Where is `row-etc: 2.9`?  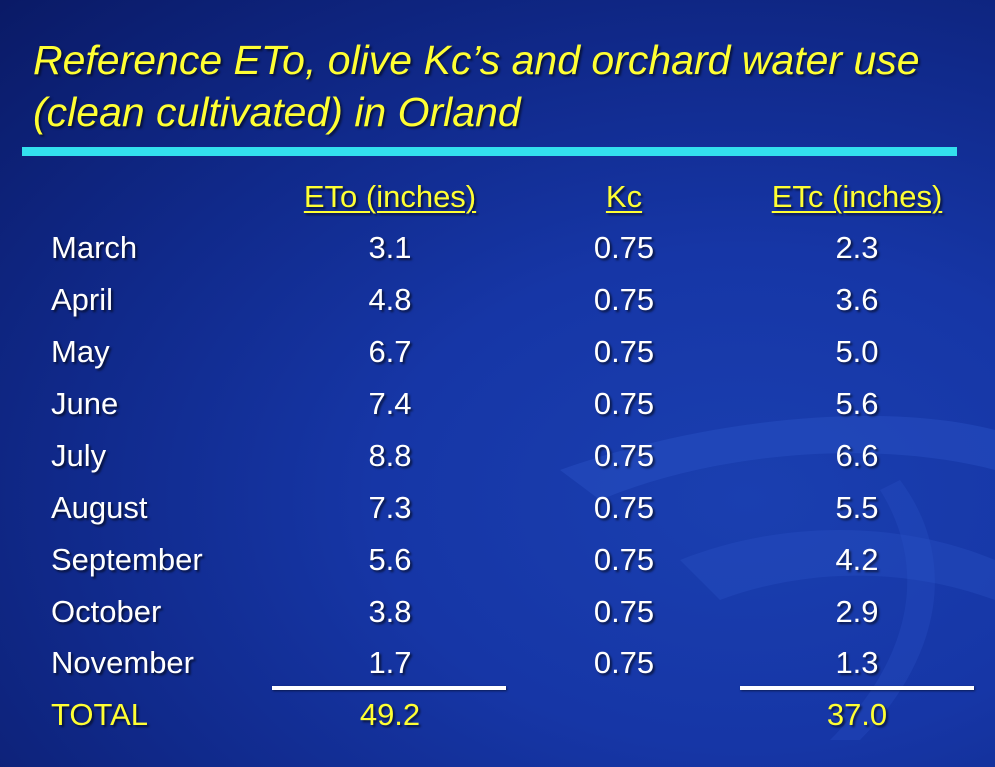 row-etc: 2.9 is located at coordinates (857, 611).